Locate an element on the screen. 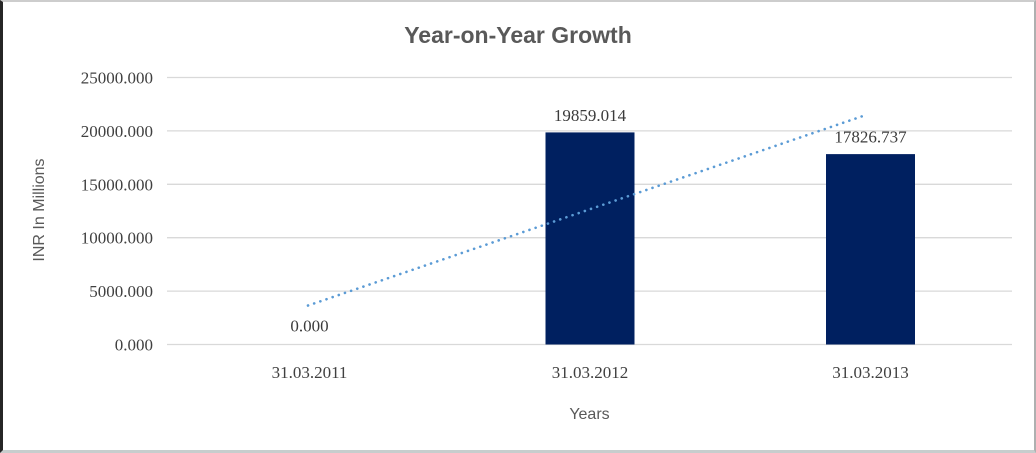 The height and width of the screenshot is (453, 1036). x-axis-title: Years is located at coordinates (589, 414).